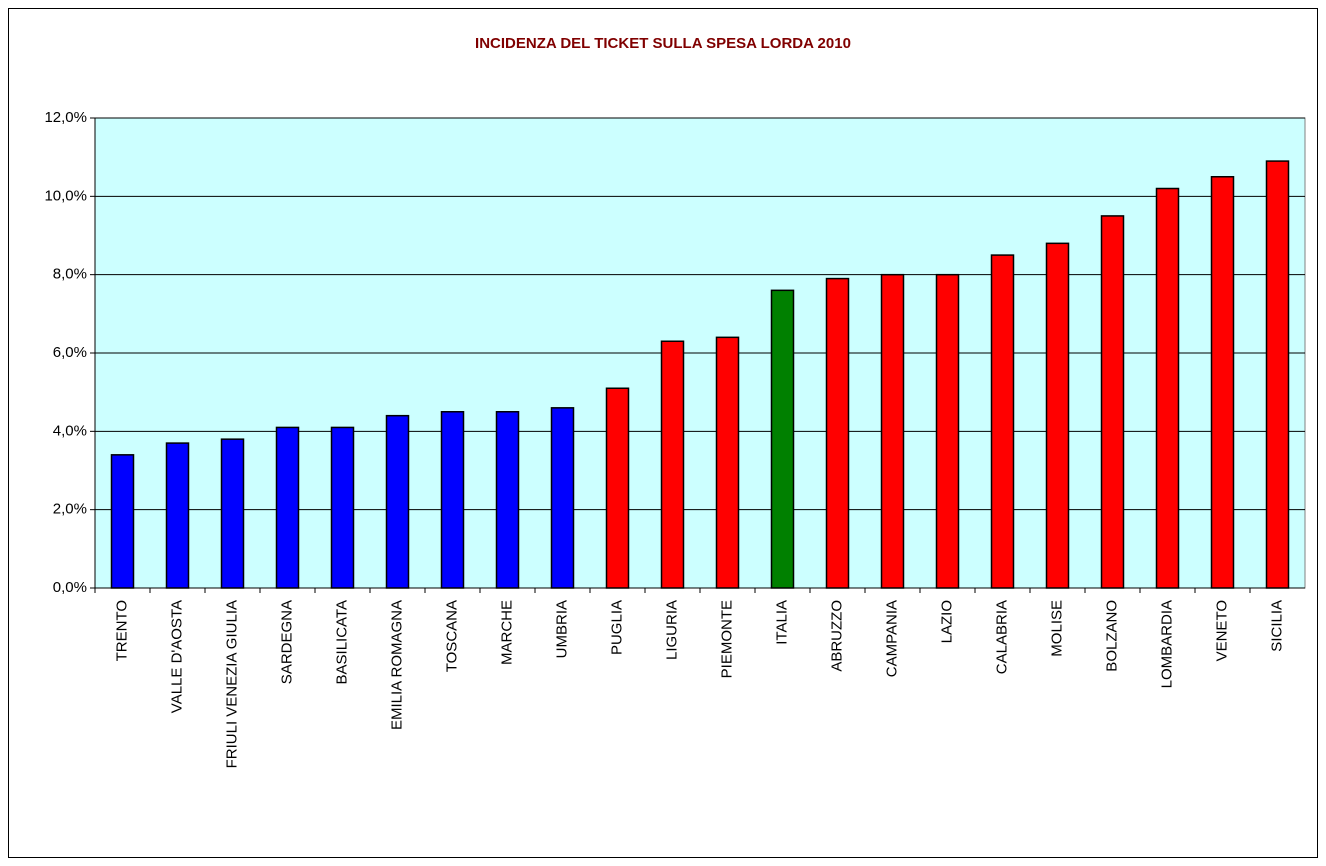  I want to click on x-tick-label: VENETO, so click(1221, 630).